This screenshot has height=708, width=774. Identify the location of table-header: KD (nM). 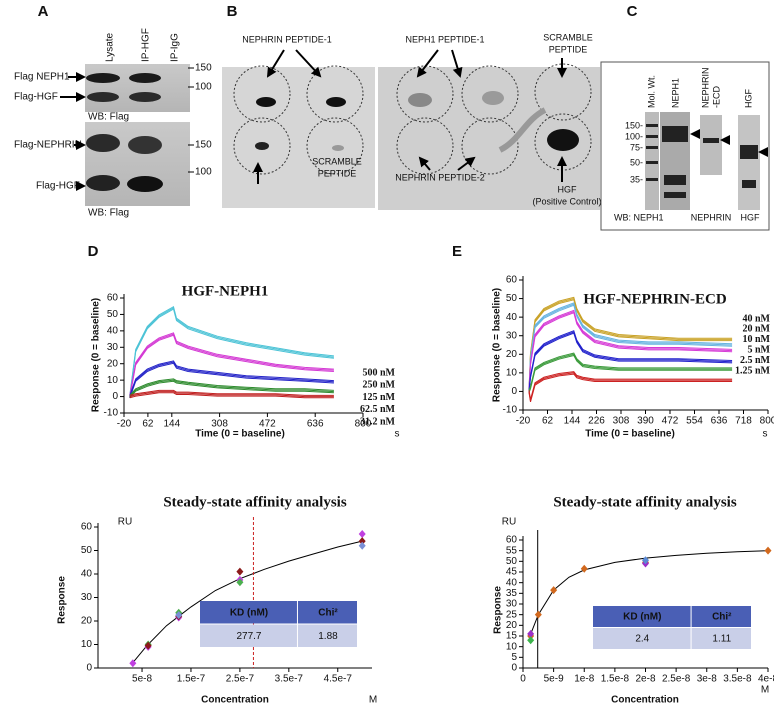
(642, 617).